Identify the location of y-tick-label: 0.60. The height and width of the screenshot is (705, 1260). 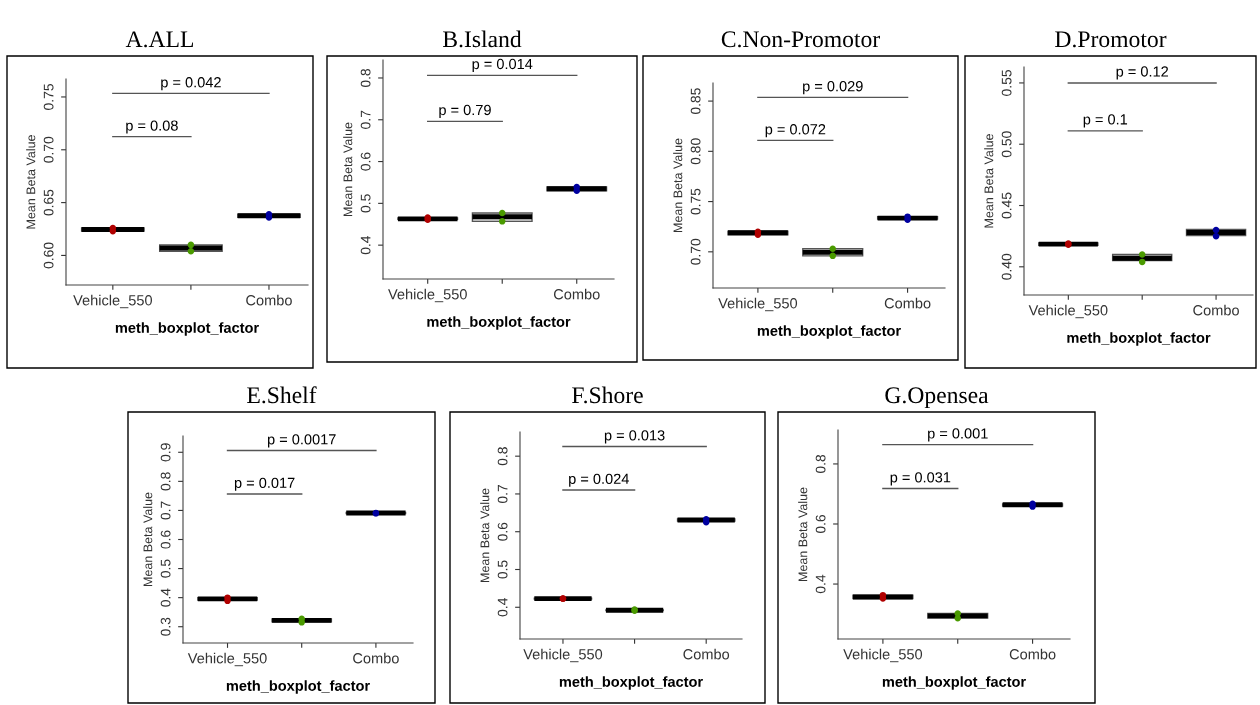
(48, 255).